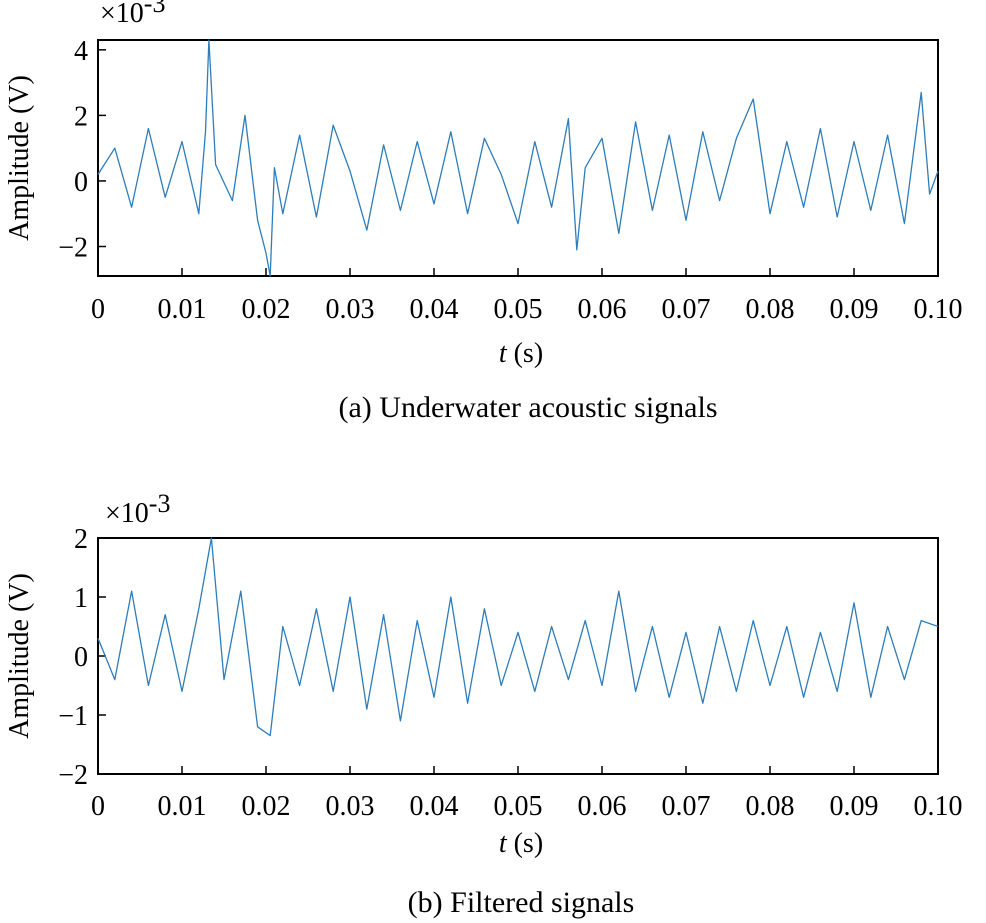  What do you see at coordinates (527, 407) in the screenshot?
I see `panel-a-caption: (a) Underwater acoustic signals` at bounding box center [527, 407].